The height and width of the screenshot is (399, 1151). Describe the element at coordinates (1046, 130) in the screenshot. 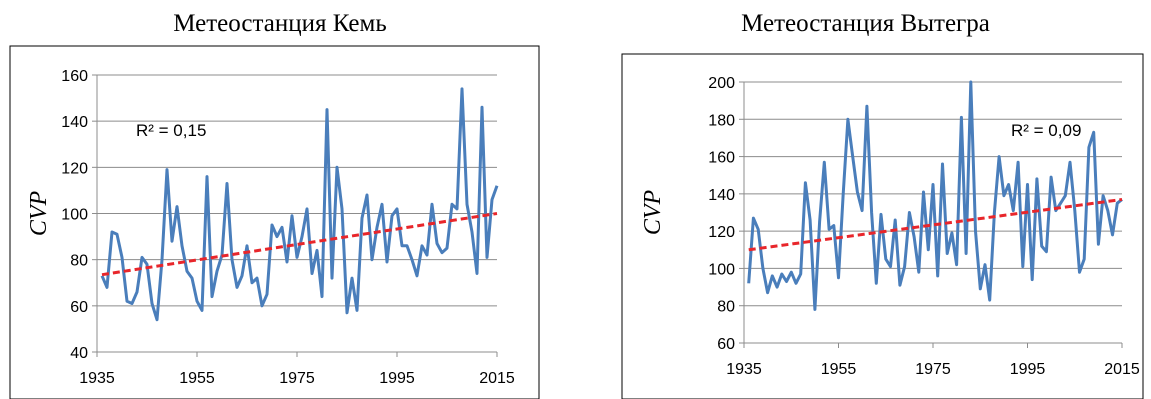

I see `r-squared-annotation: R² = 0,09` at that location.